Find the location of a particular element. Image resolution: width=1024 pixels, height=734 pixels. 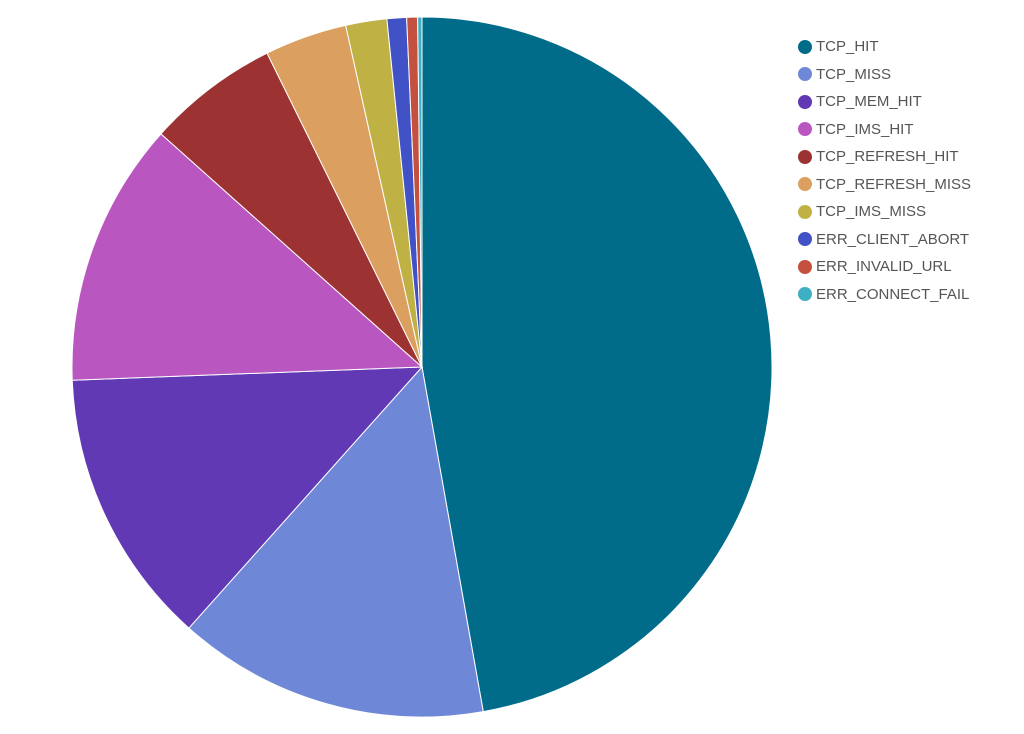

legend-label: TCP_REFRESH_MISS is located at coordinates (894, 184).